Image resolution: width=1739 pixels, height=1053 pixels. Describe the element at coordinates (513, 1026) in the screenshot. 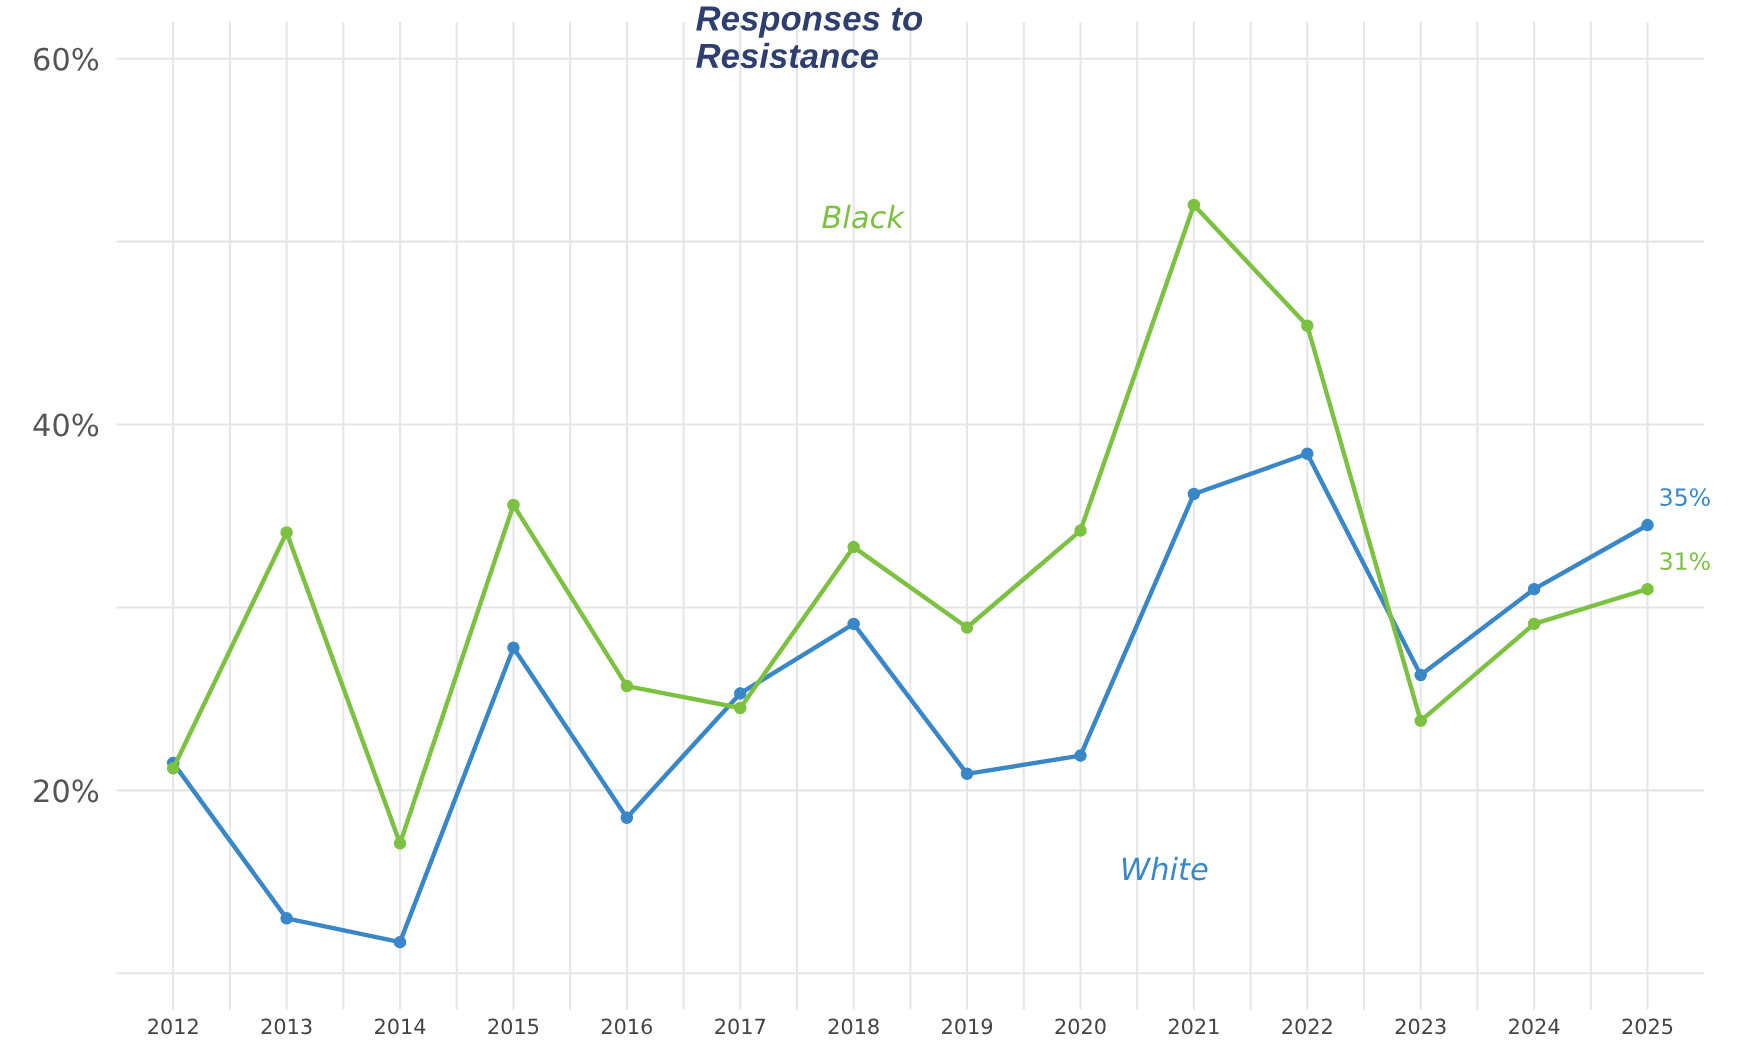

I see `x-tick-label: 2015` at that location.